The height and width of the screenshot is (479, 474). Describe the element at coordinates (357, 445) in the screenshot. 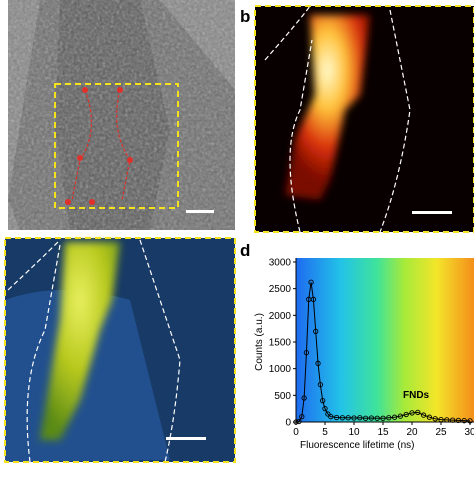

I see `x-axis-label: Fluorescence lifetime (ns)` at that location.